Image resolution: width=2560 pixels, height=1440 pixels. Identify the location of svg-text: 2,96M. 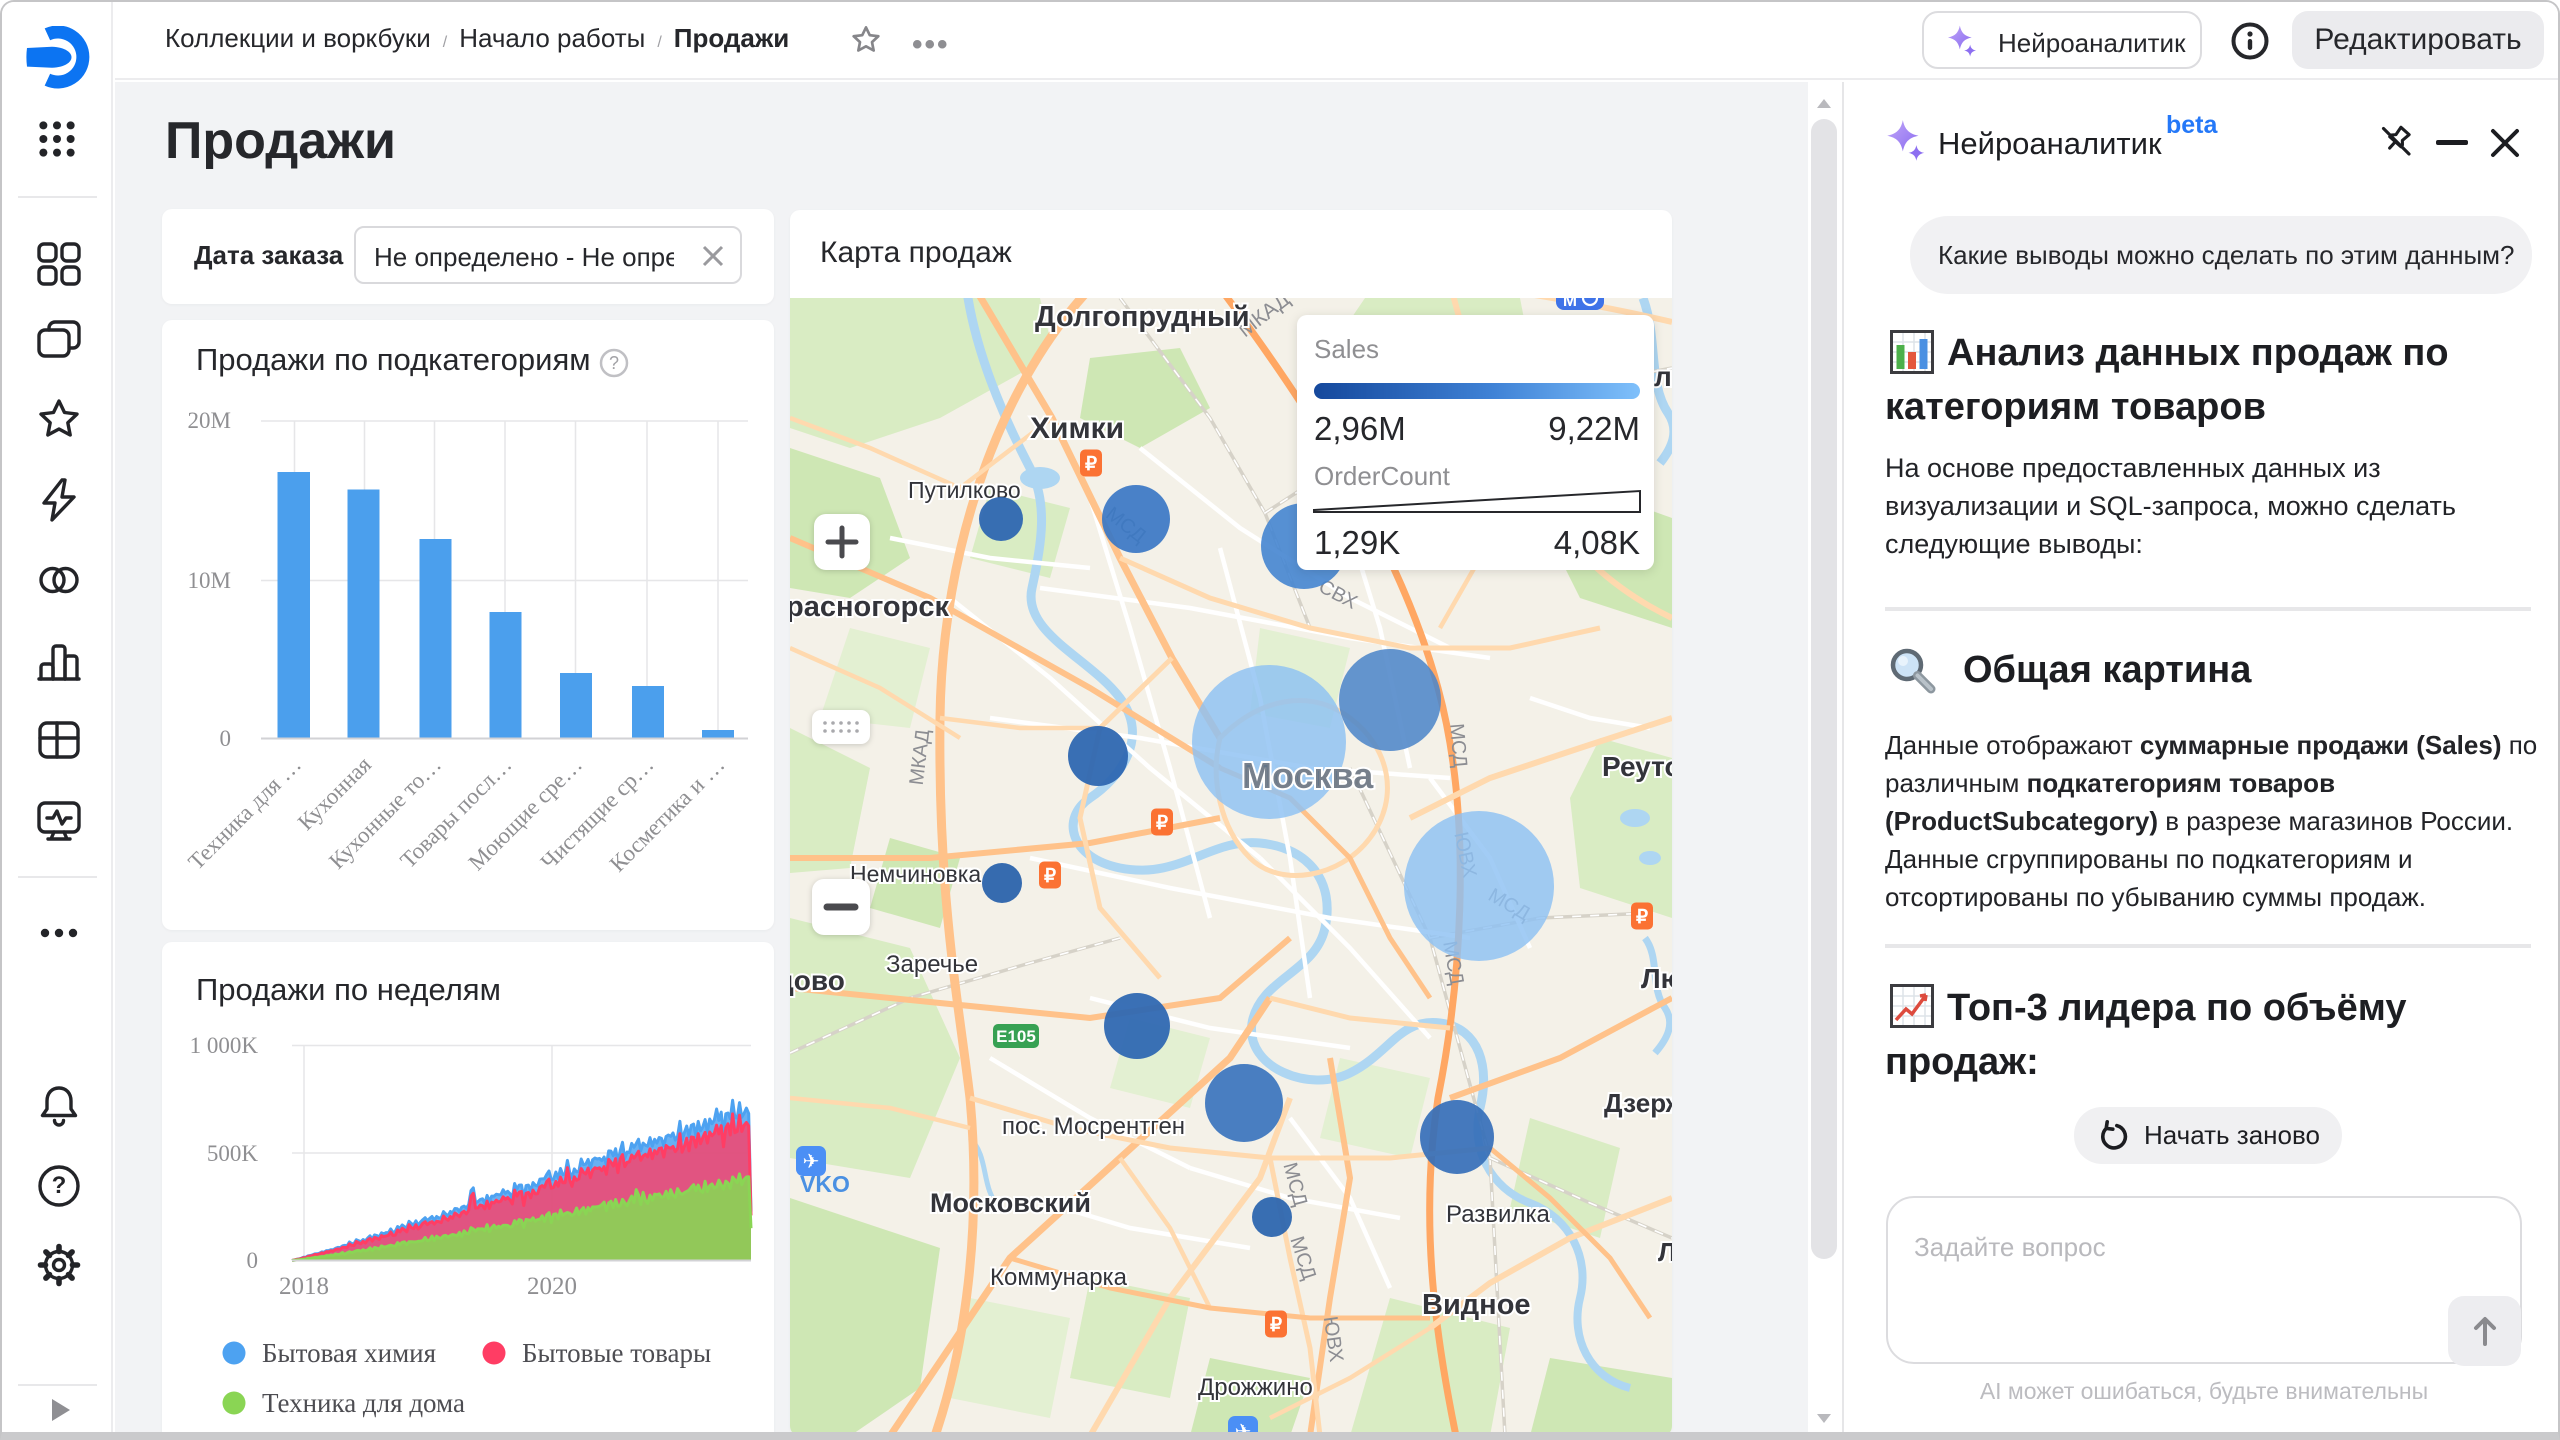
(1360, 428).